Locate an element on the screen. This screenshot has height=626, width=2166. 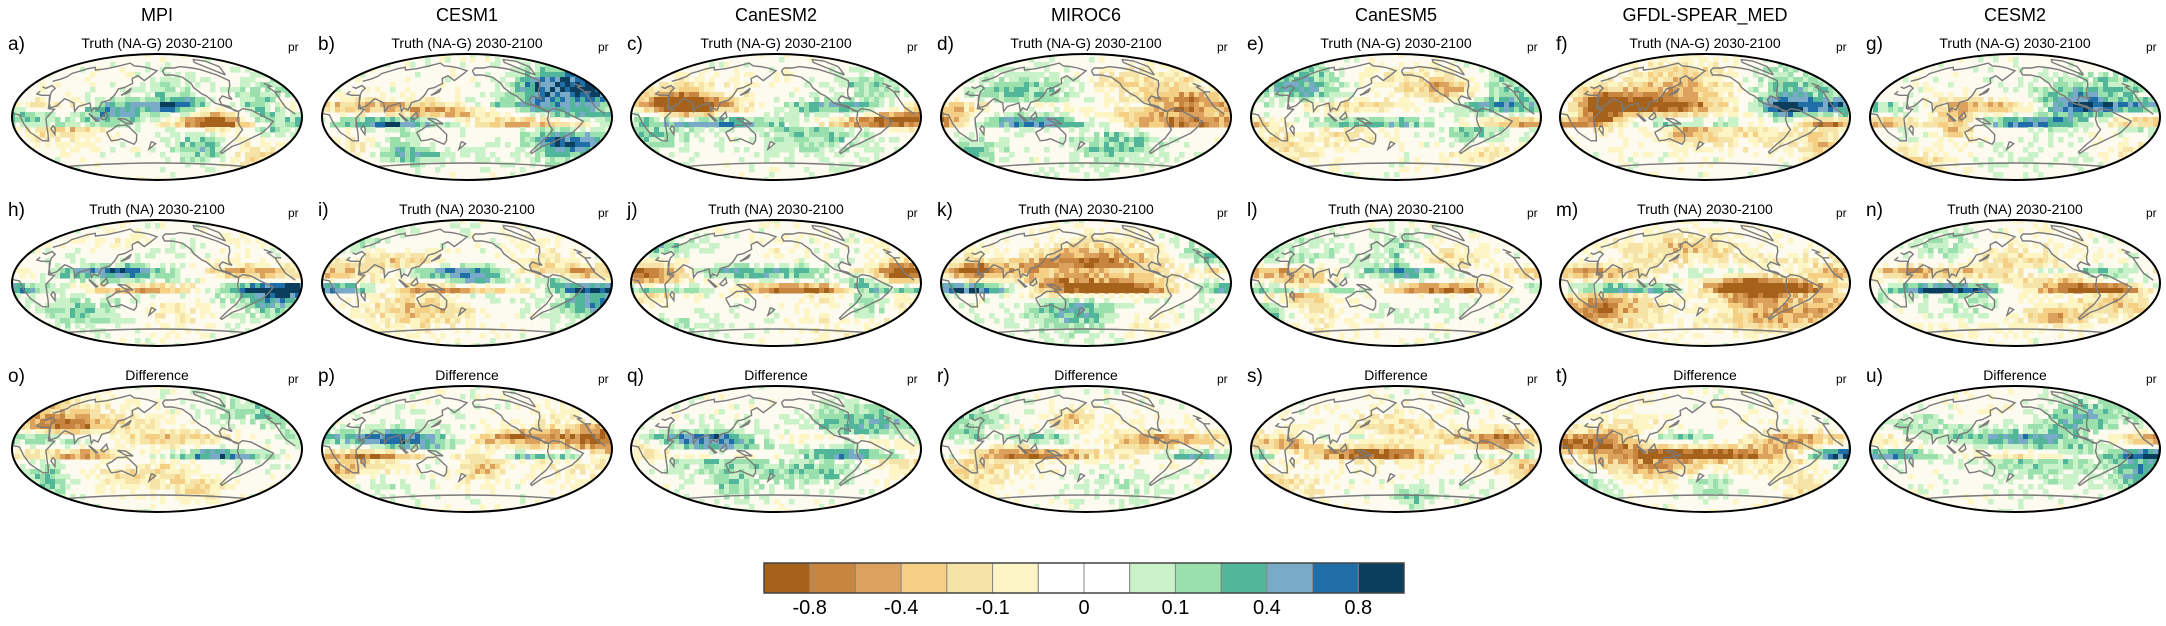
panel-label: b) is located at coordinates (326, 44).